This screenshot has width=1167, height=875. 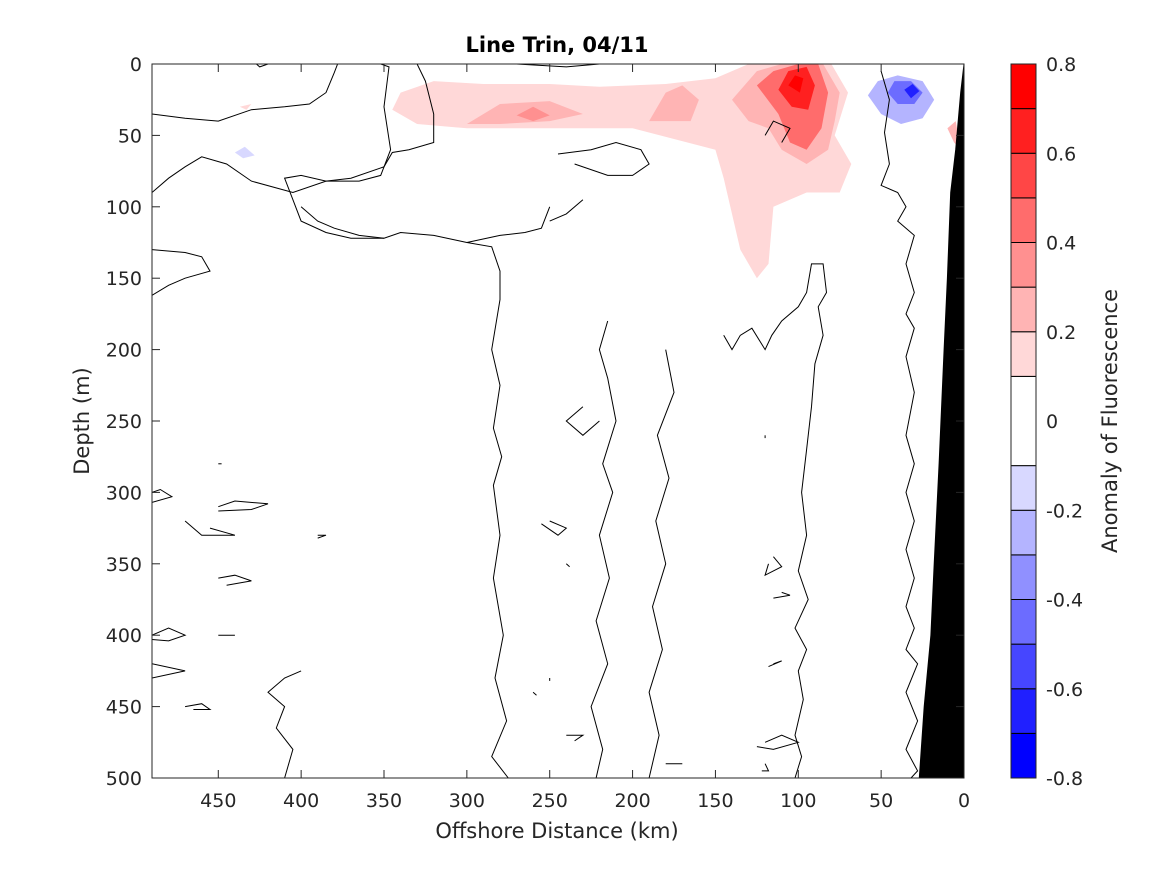 I want to click on y-tick-label-150: 150, so click(x=124, y=279).